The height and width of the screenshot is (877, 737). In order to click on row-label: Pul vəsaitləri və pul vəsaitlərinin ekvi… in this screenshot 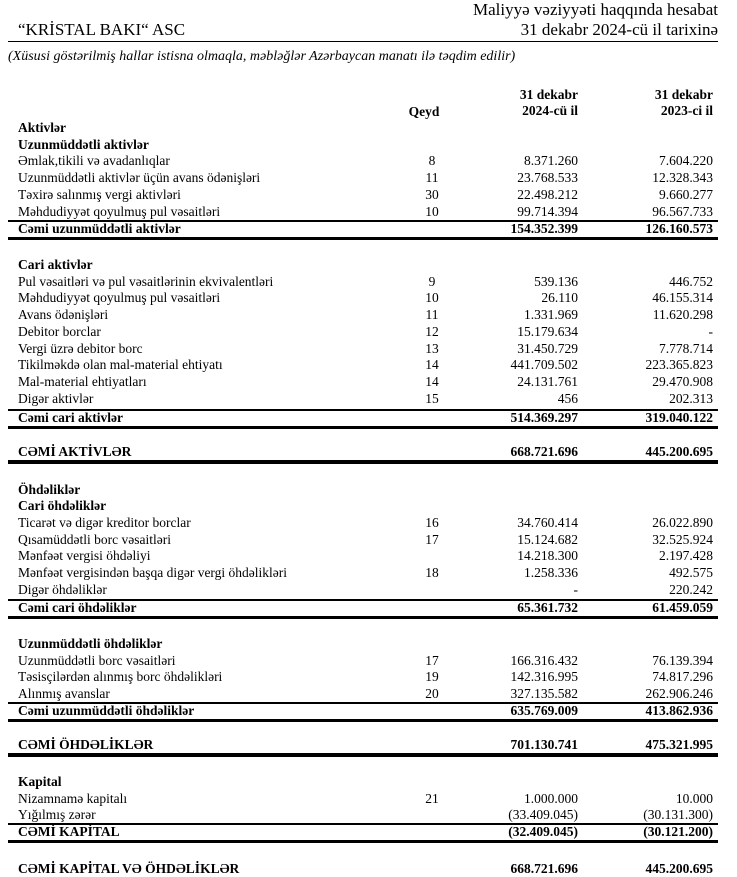, I will do `click(146, 281)`.